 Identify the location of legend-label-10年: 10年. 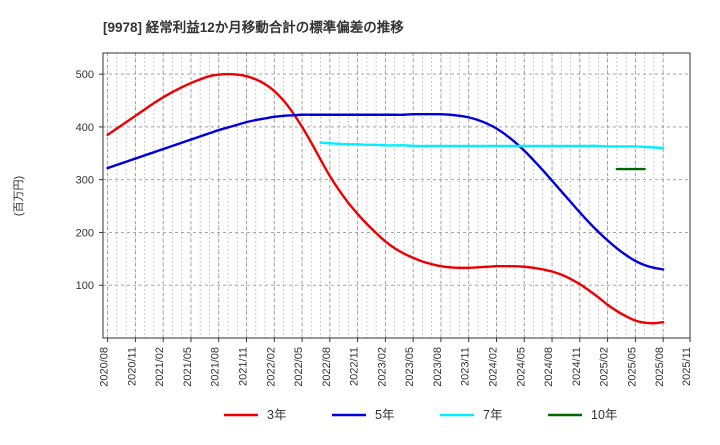
(604, 415).